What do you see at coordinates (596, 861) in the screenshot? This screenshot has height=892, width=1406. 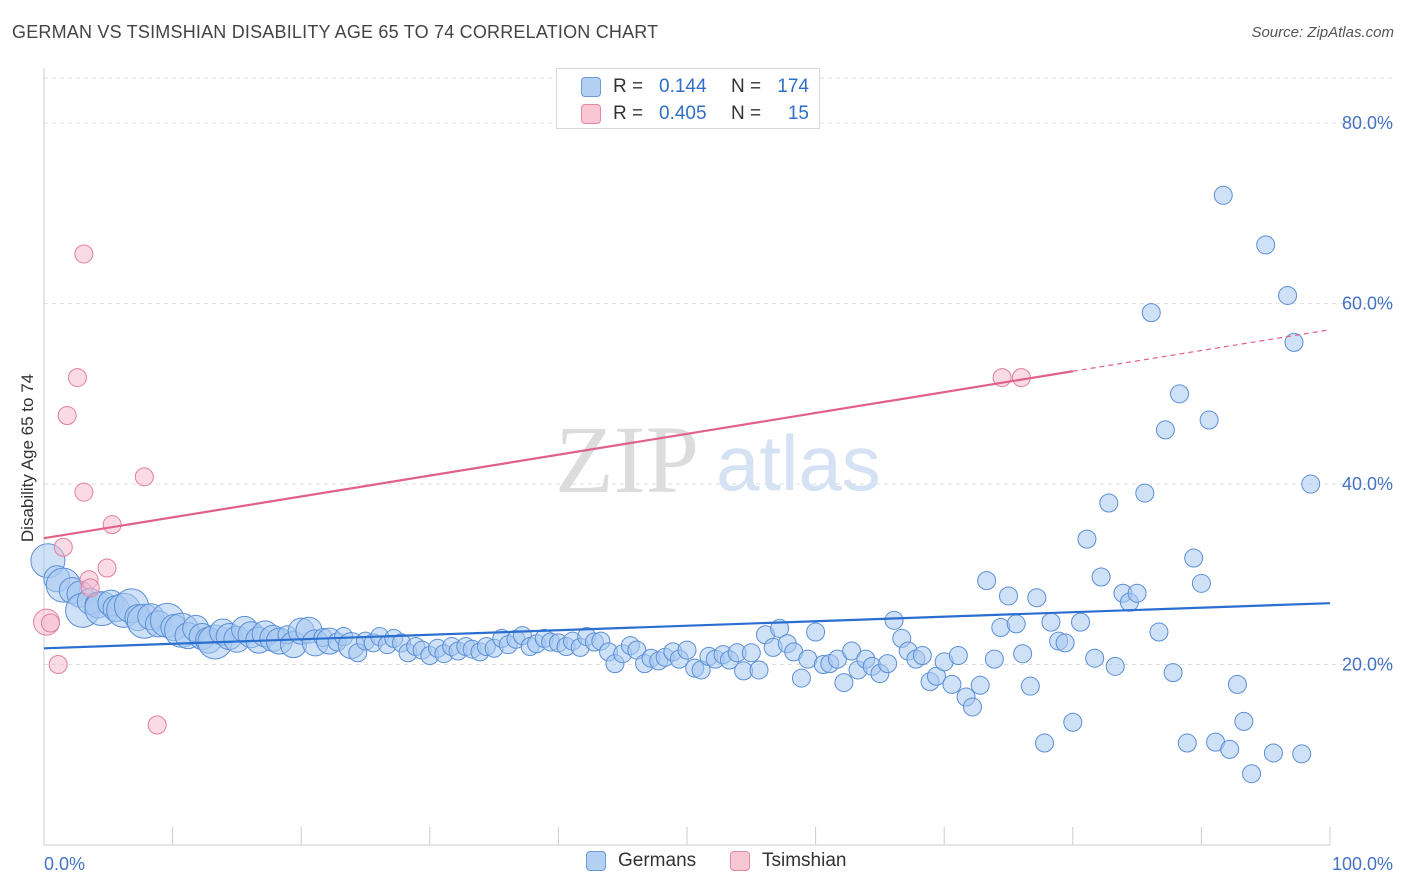 I see `germans-legend-swatch` at bounding box center [596, 861].